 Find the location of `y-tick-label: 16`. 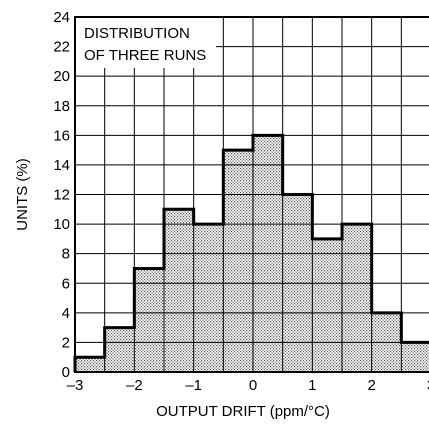

y-tick-label: 16 is located at coordinates (61, 135).